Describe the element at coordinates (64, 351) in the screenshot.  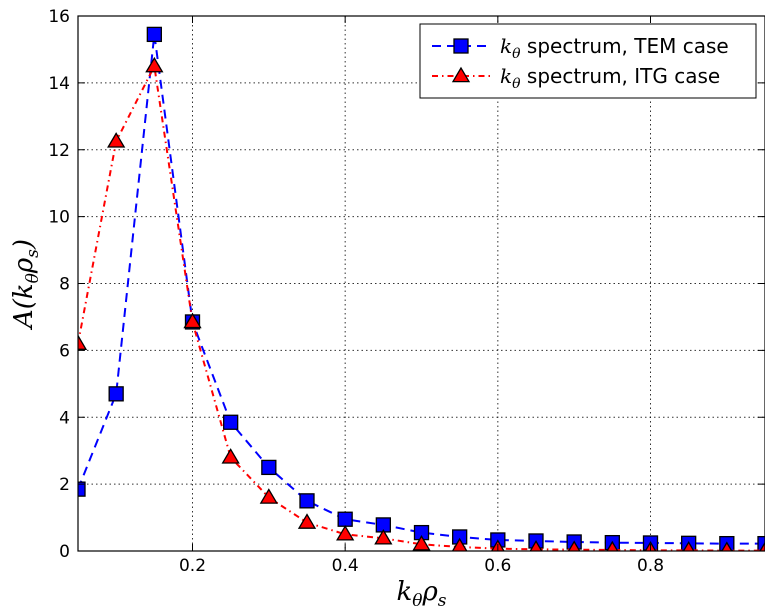
I see `y-tick-label: 6` at that location.